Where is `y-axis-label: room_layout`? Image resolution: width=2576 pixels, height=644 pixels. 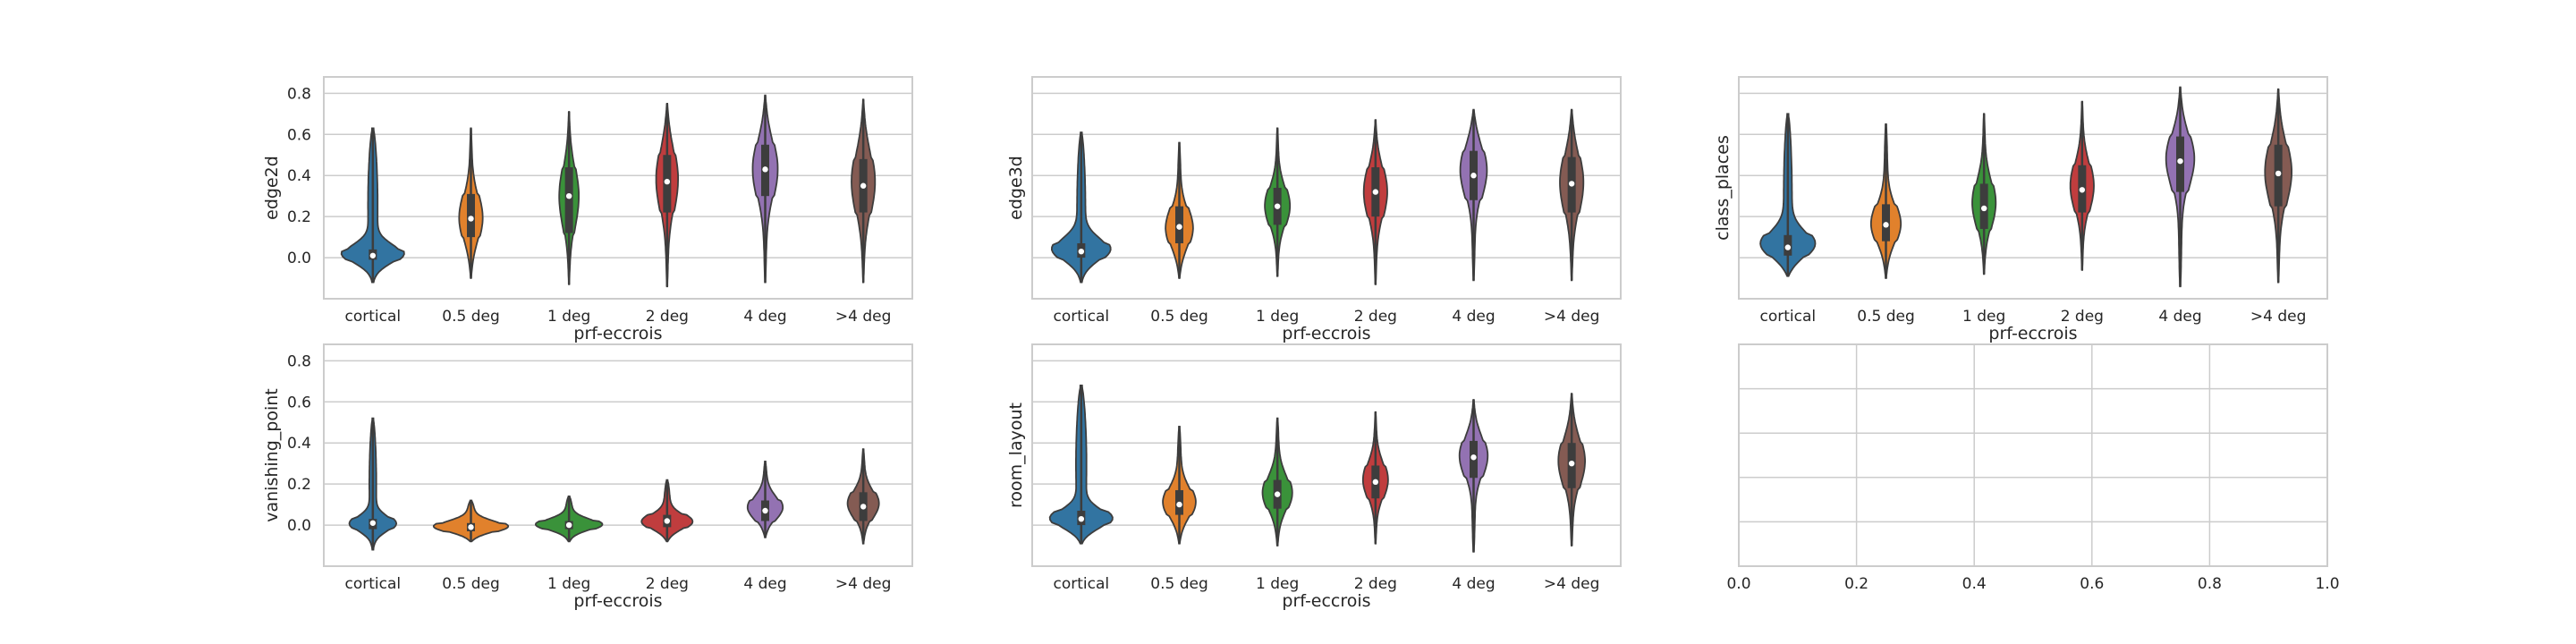
y-axis-label: room_layout is located at coordinates (1016, 455).